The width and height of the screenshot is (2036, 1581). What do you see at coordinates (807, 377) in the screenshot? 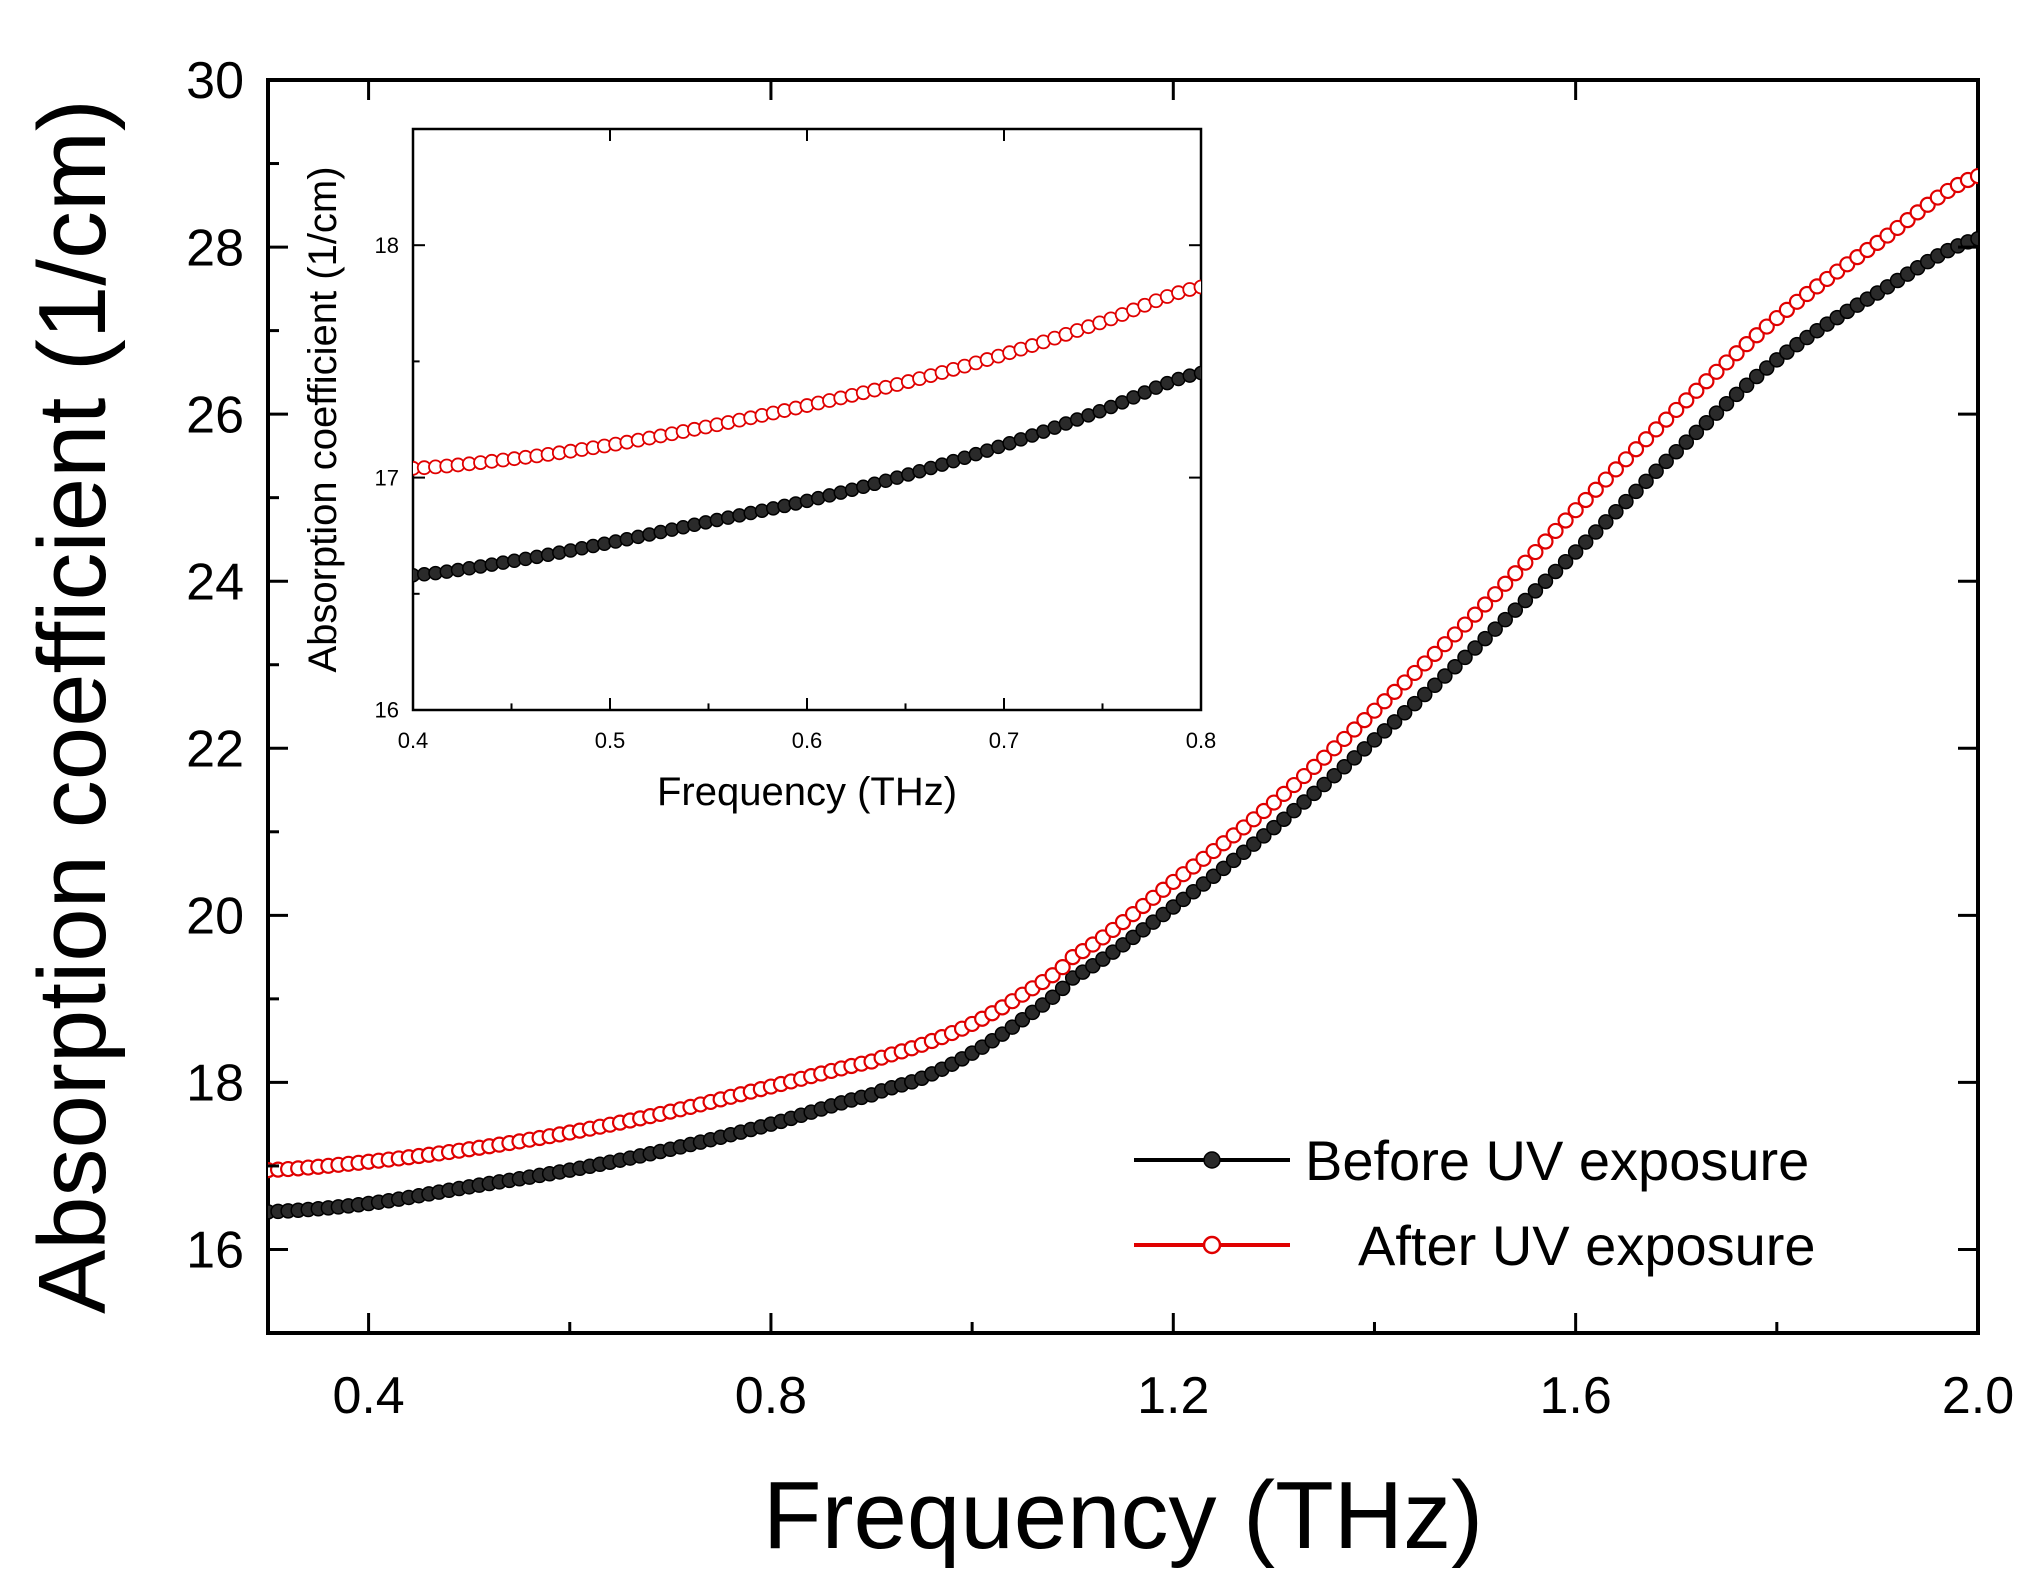
I see `inset-series-after-uv` at bounding box center [807, 377].